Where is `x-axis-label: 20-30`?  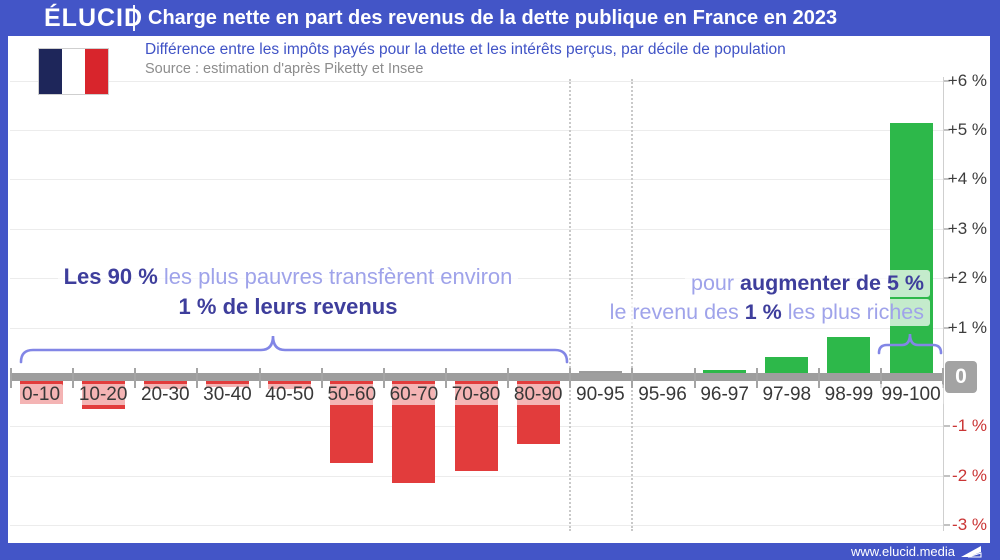
x-axis-label: 20-30 is located at coordinates (165, 394).